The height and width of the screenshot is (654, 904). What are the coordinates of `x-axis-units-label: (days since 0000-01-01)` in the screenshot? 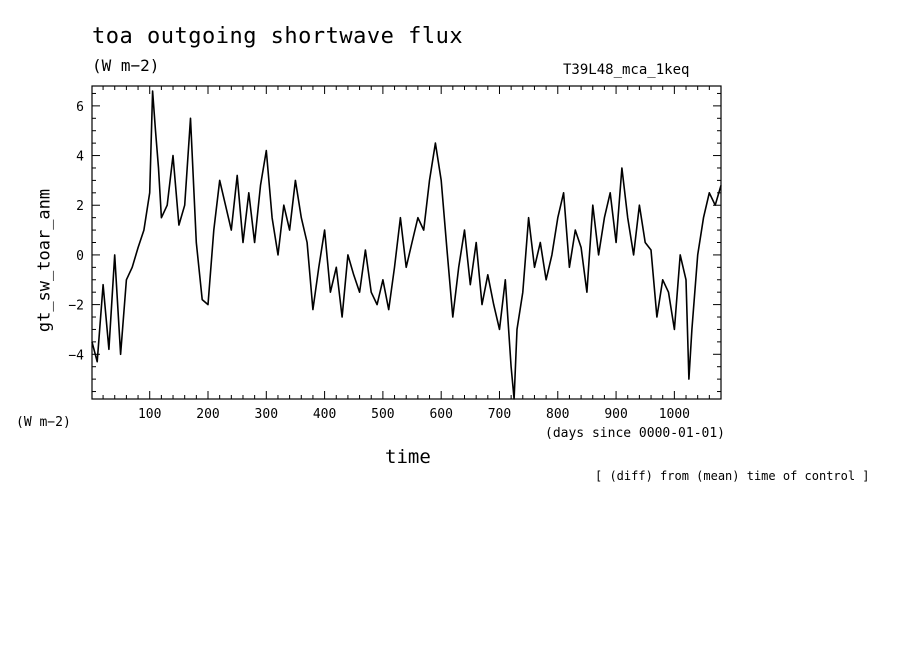 It's located at (635, 433).